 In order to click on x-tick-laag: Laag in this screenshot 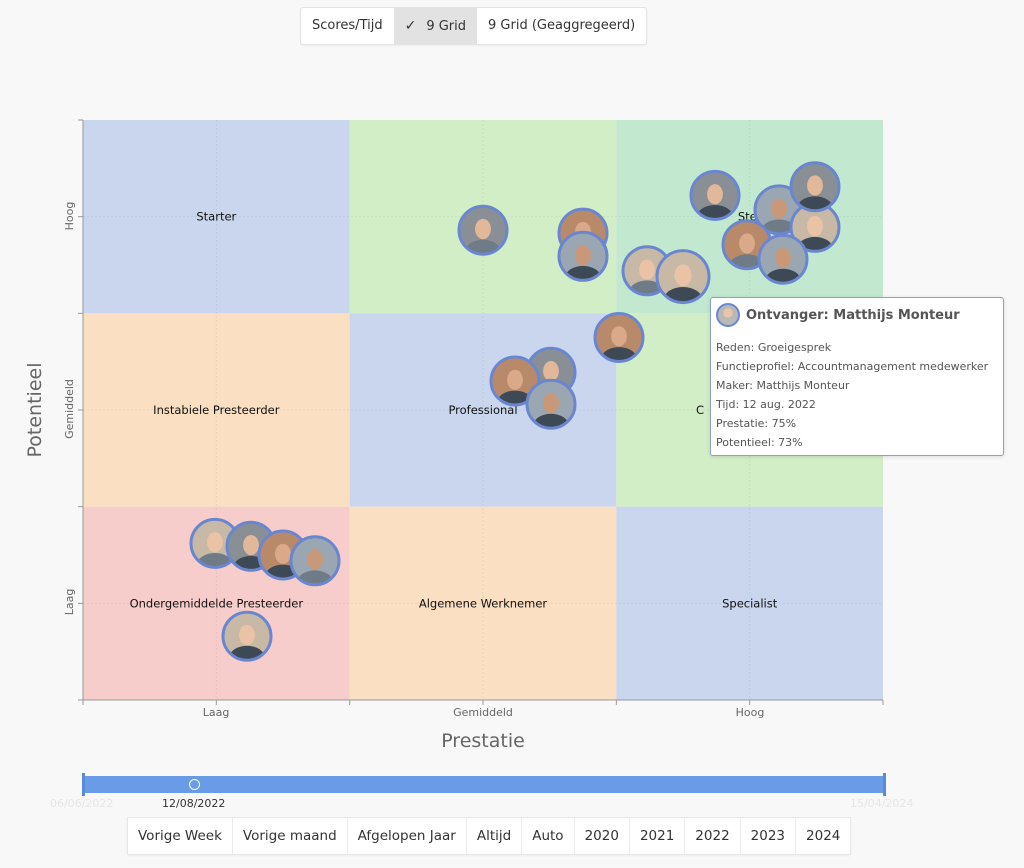, I will do `click(216, 712)`.